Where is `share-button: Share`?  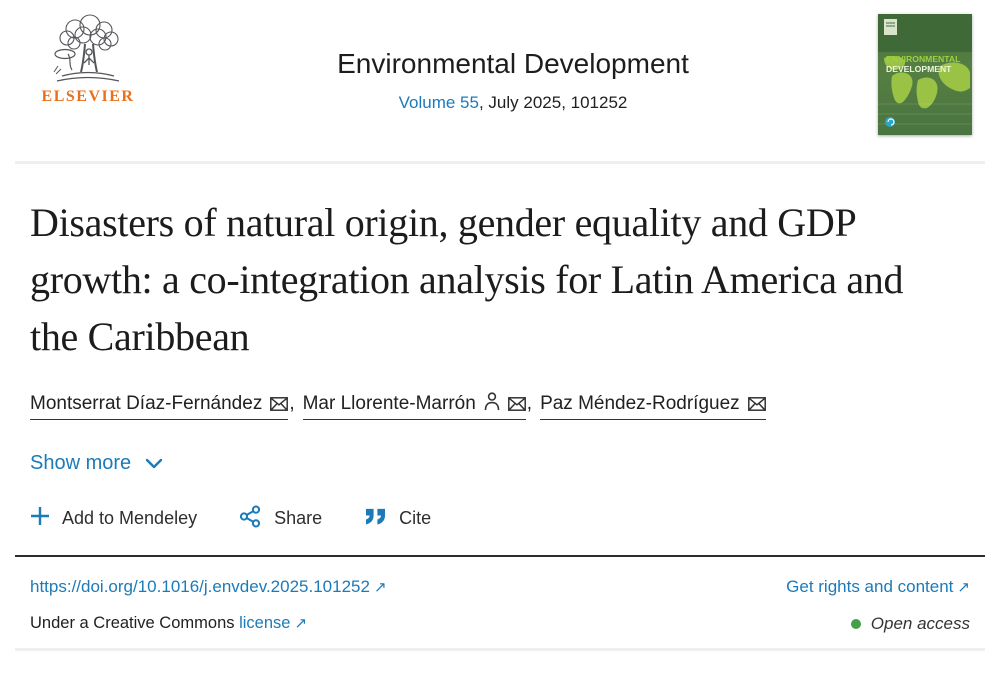 share-button: Share is located at coordinates (280, 519).